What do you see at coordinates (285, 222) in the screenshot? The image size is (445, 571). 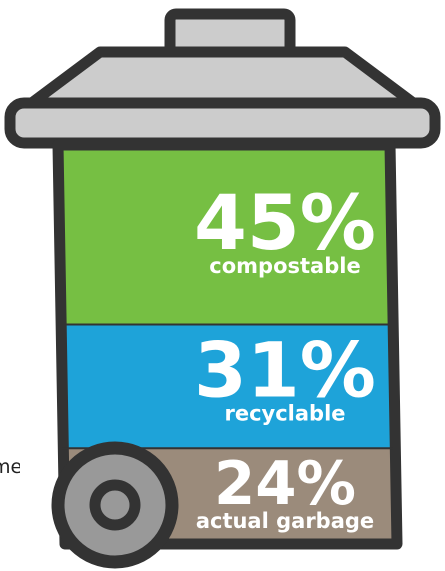 I see `segment-percent-label: 45%` at bounding box center [285, 222].